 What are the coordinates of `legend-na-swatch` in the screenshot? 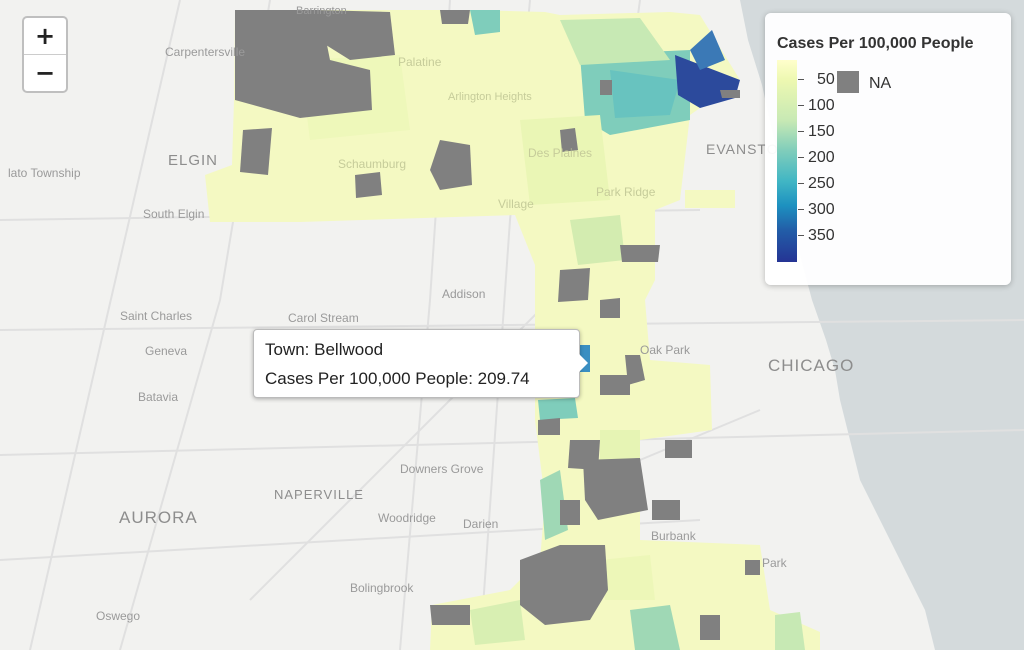 It's located at (848, 82).